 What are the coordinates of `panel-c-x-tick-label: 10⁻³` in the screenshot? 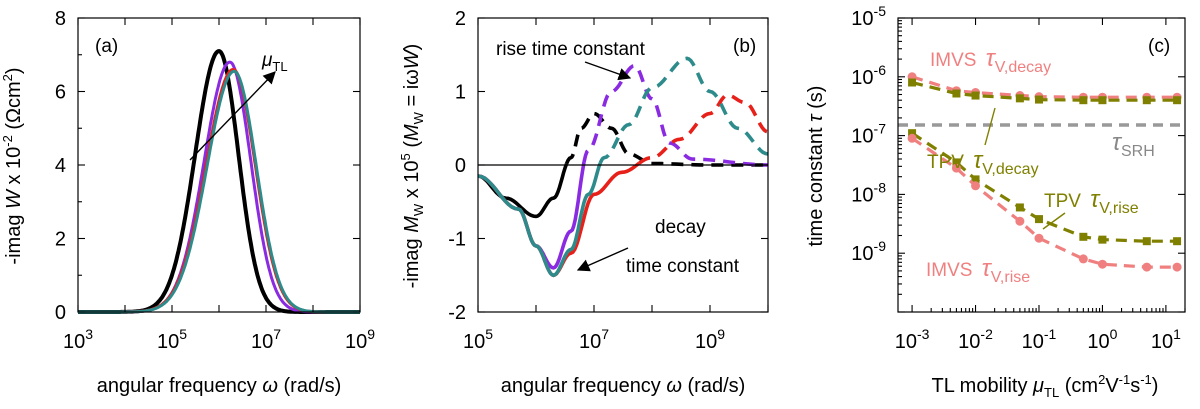 It's located at (912, 339).